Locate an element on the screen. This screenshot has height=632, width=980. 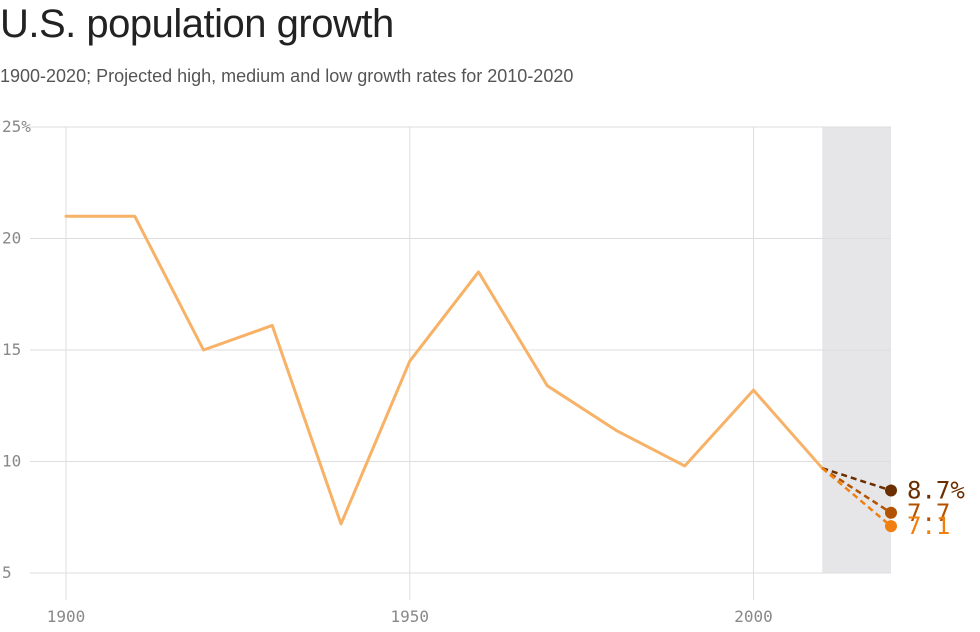
x-tick-label: 1900 is located at coordinates (66, 616).